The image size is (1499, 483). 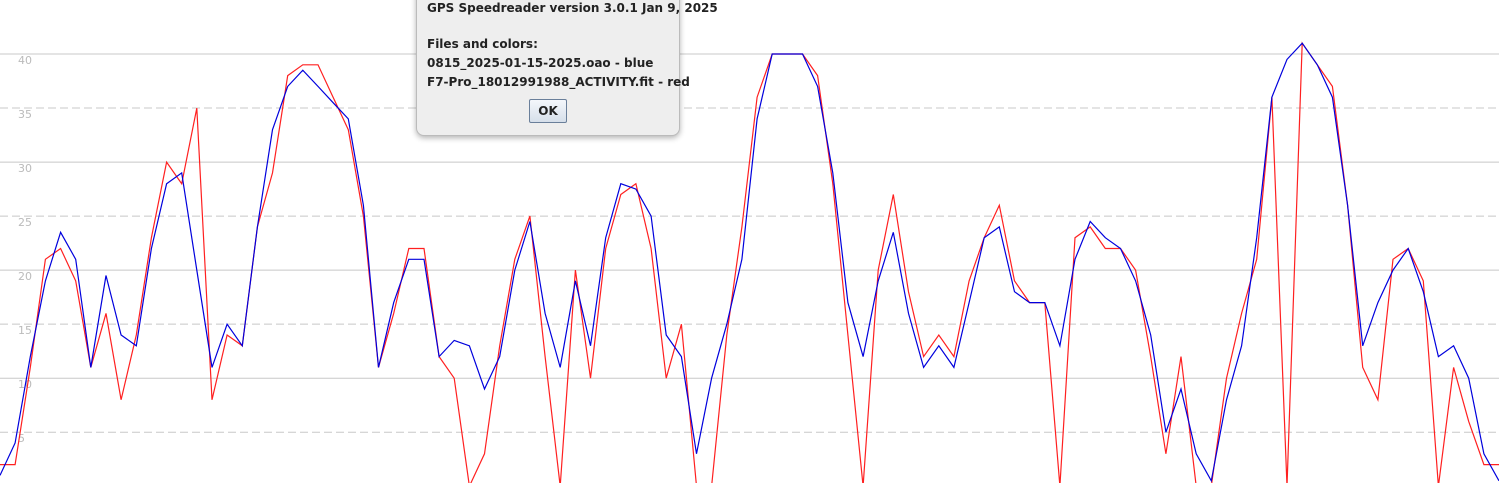 I want to click on y-tick-label: 35, so click(x=25, y=114).